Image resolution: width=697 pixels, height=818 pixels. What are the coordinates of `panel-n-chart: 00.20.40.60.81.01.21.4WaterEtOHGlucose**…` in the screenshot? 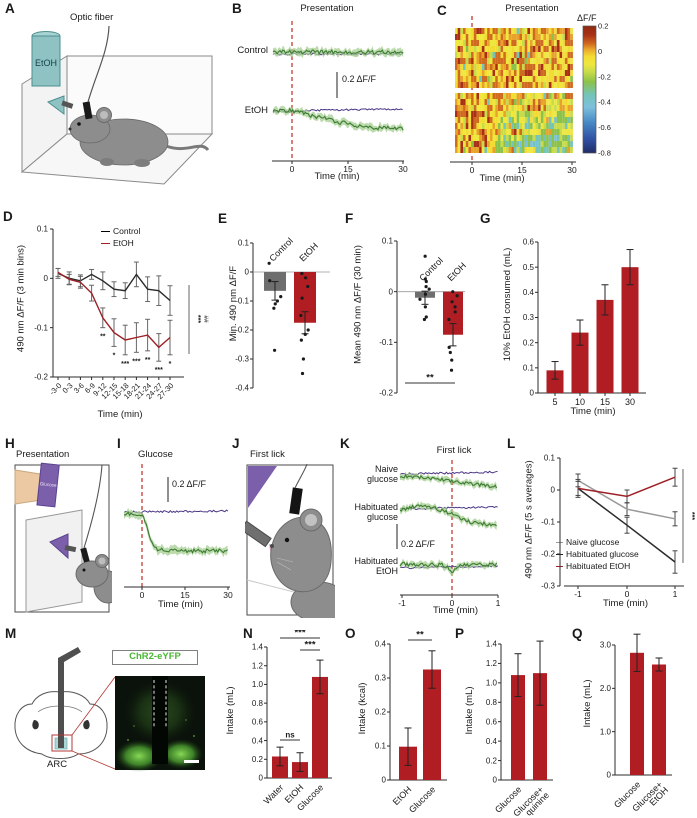 It's located at (292, 721).